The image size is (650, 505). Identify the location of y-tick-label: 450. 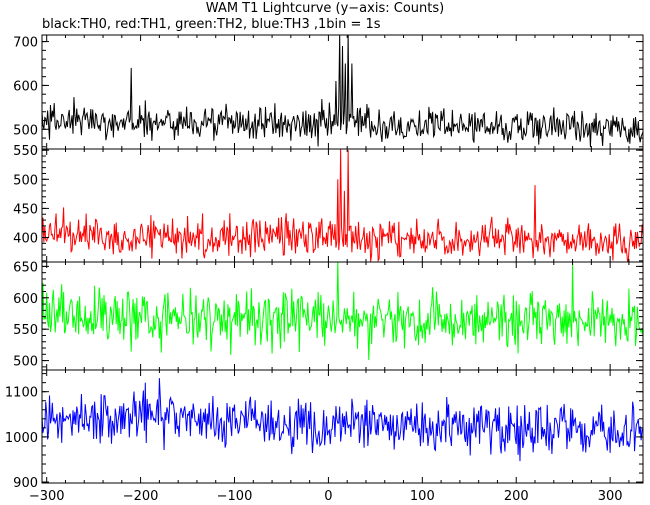
(25, 209).